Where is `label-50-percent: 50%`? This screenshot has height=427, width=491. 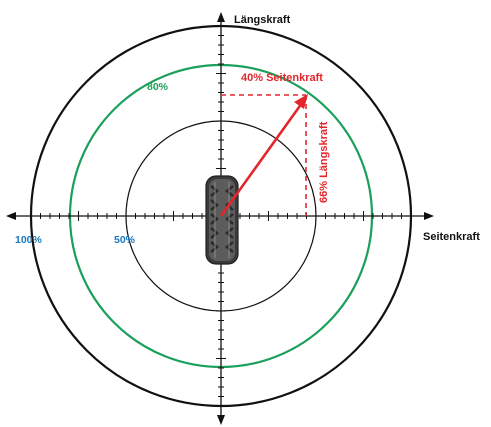
label-50-percent: 50% is located at coordinates (125, 240).